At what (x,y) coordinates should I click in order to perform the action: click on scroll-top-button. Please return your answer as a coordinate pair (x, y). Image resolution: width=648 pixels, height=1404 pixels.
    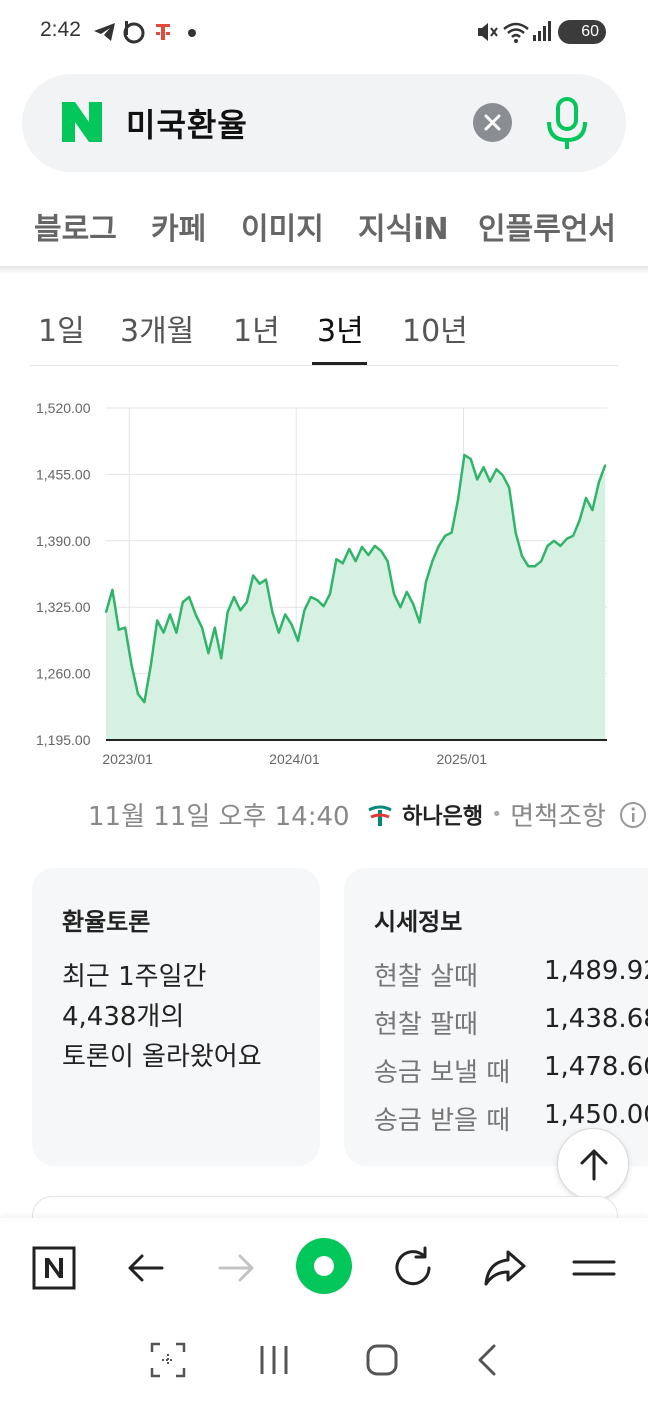
    Looking at the image, I should click on (593, 1164).